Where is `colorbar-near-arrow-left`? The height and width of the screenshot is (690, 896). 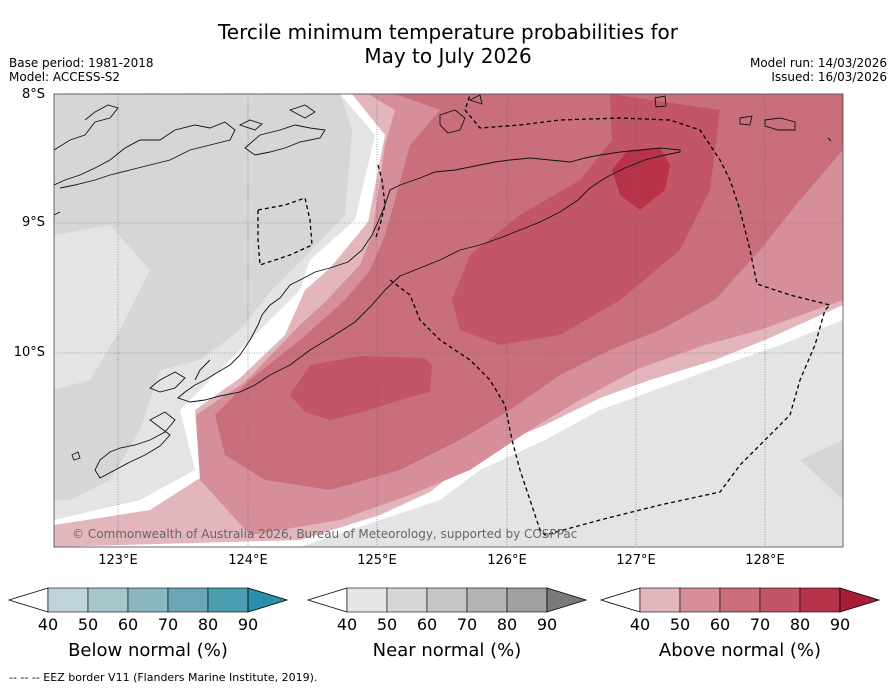 colorbar-near-arrow-left is located at coordinates (327, 600).